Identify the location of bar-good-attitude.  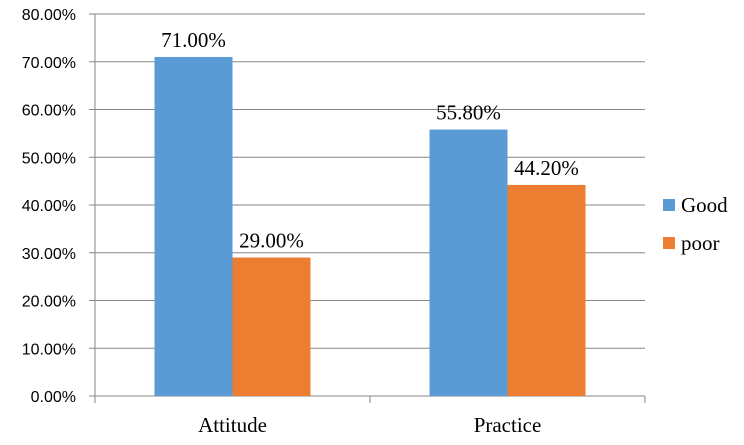
(193, 226).